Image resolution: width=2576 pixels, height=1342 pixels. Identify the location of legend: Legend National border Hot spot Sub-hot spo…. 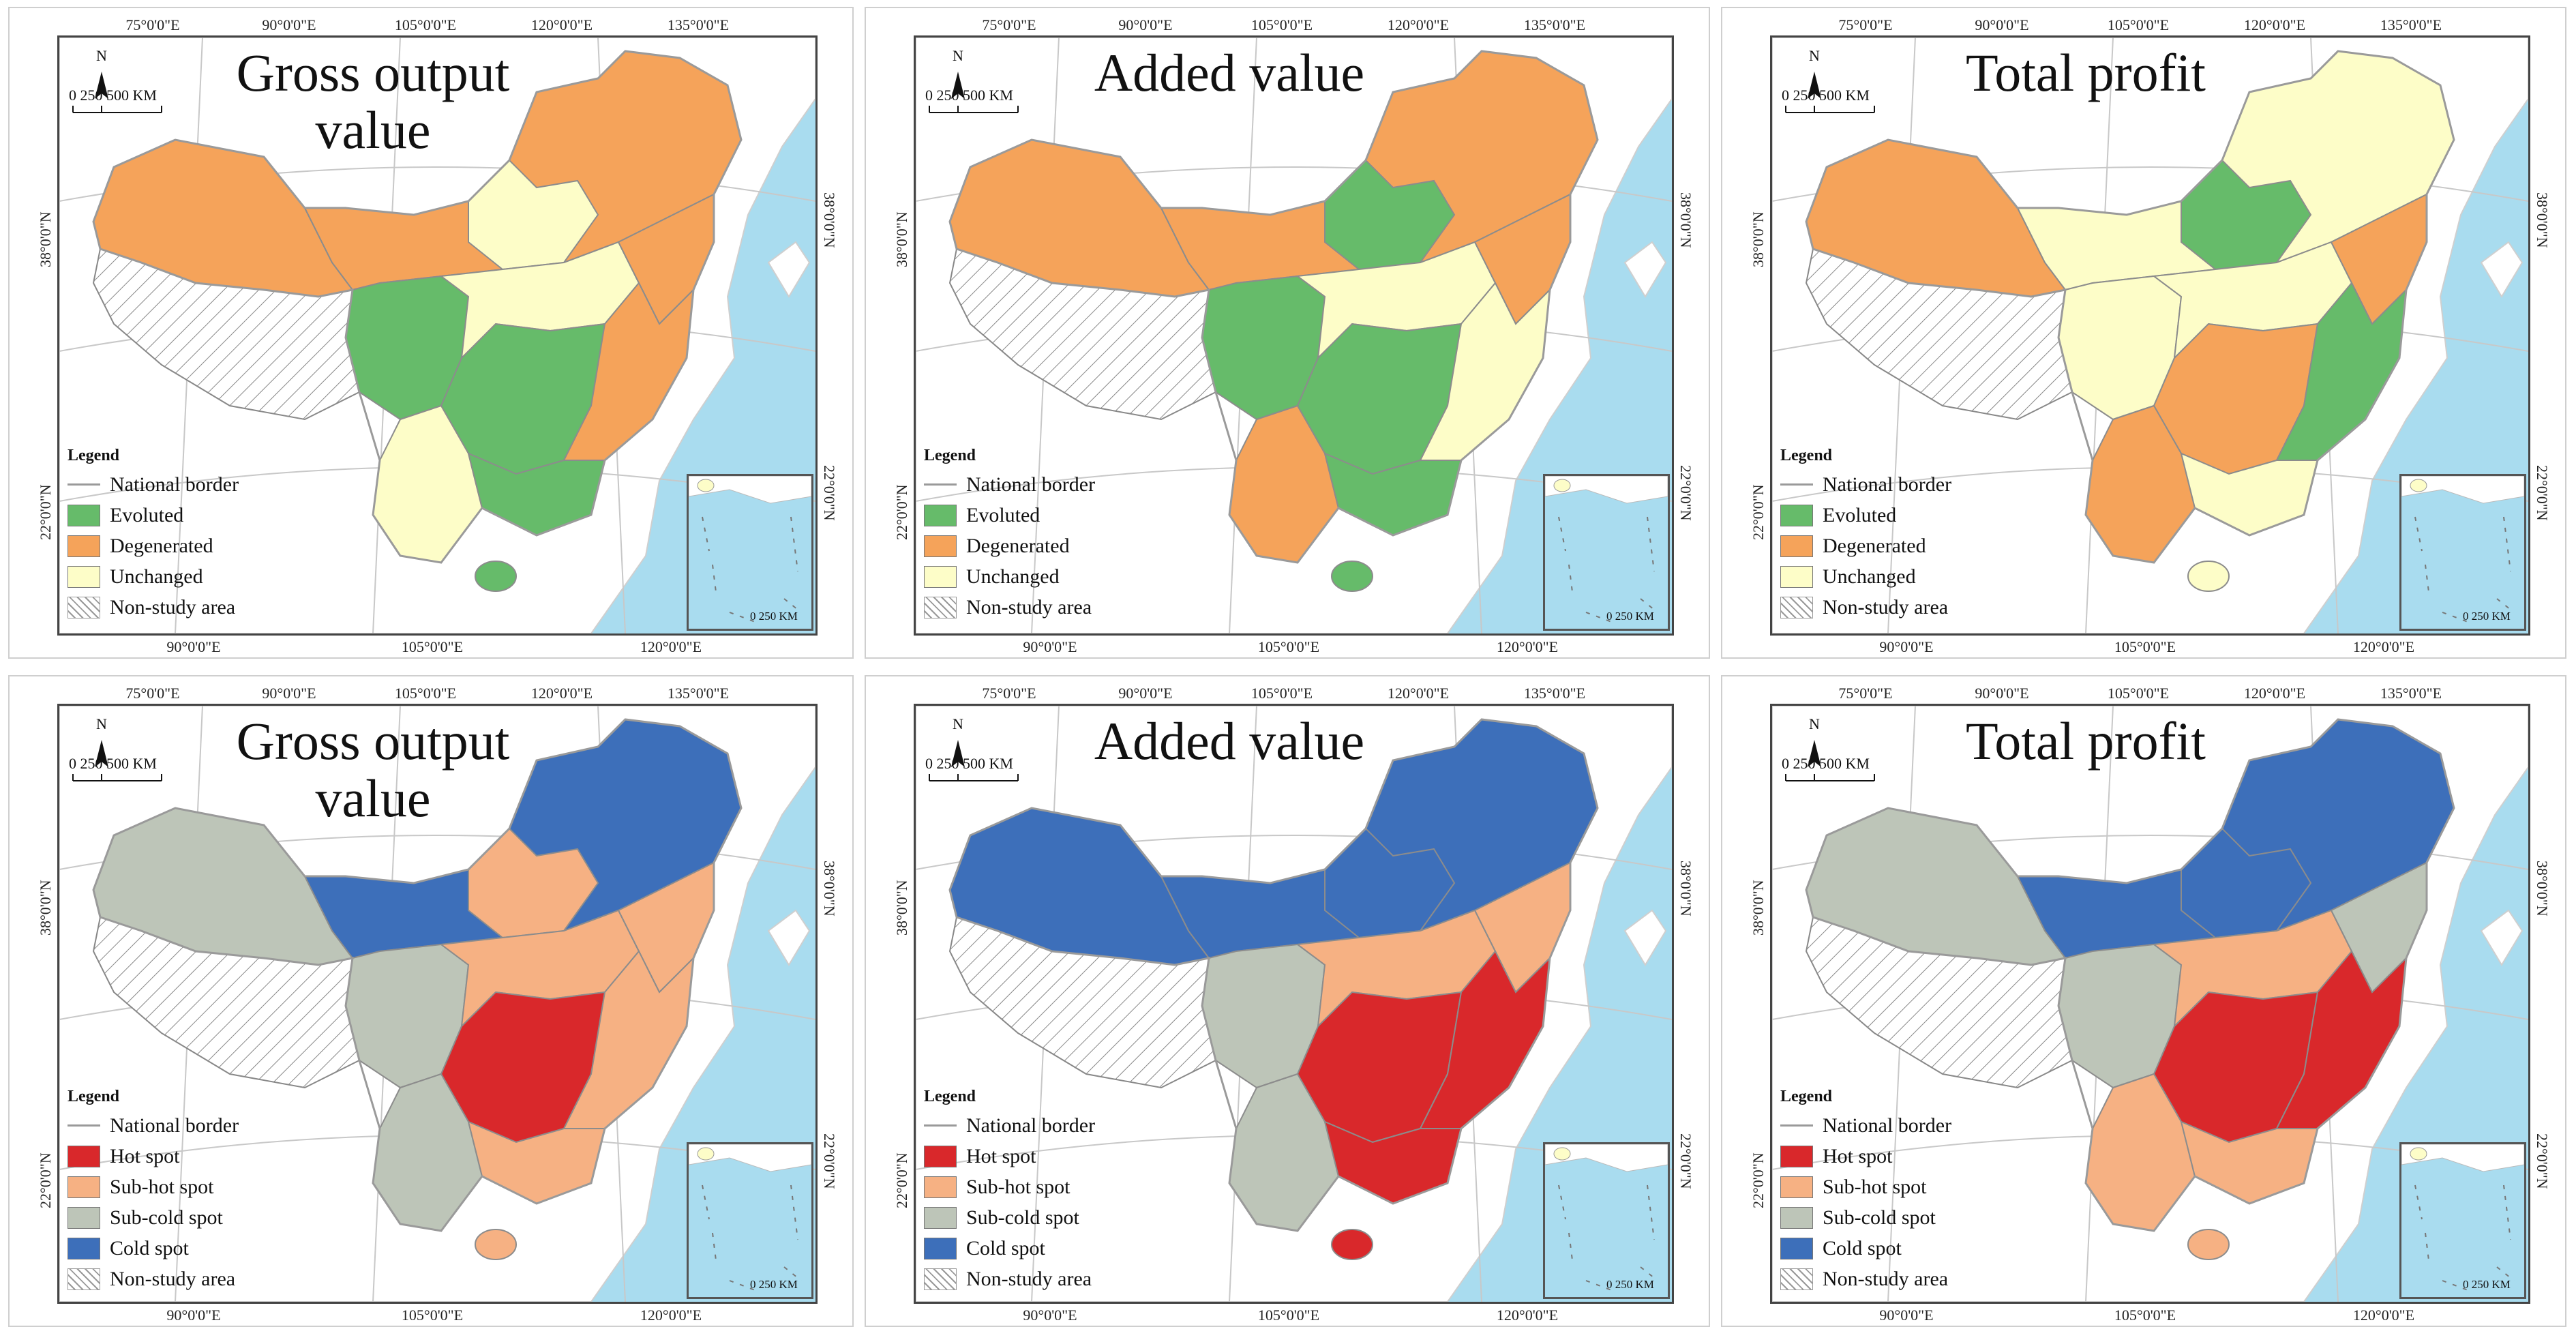
(1029, 1191).